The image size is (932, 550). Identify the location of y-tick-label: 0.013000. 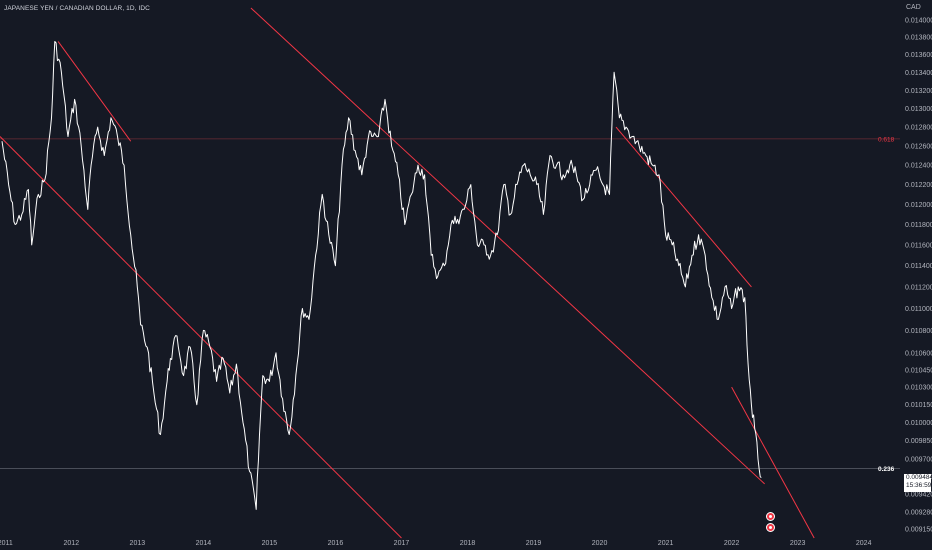
(918, 109).